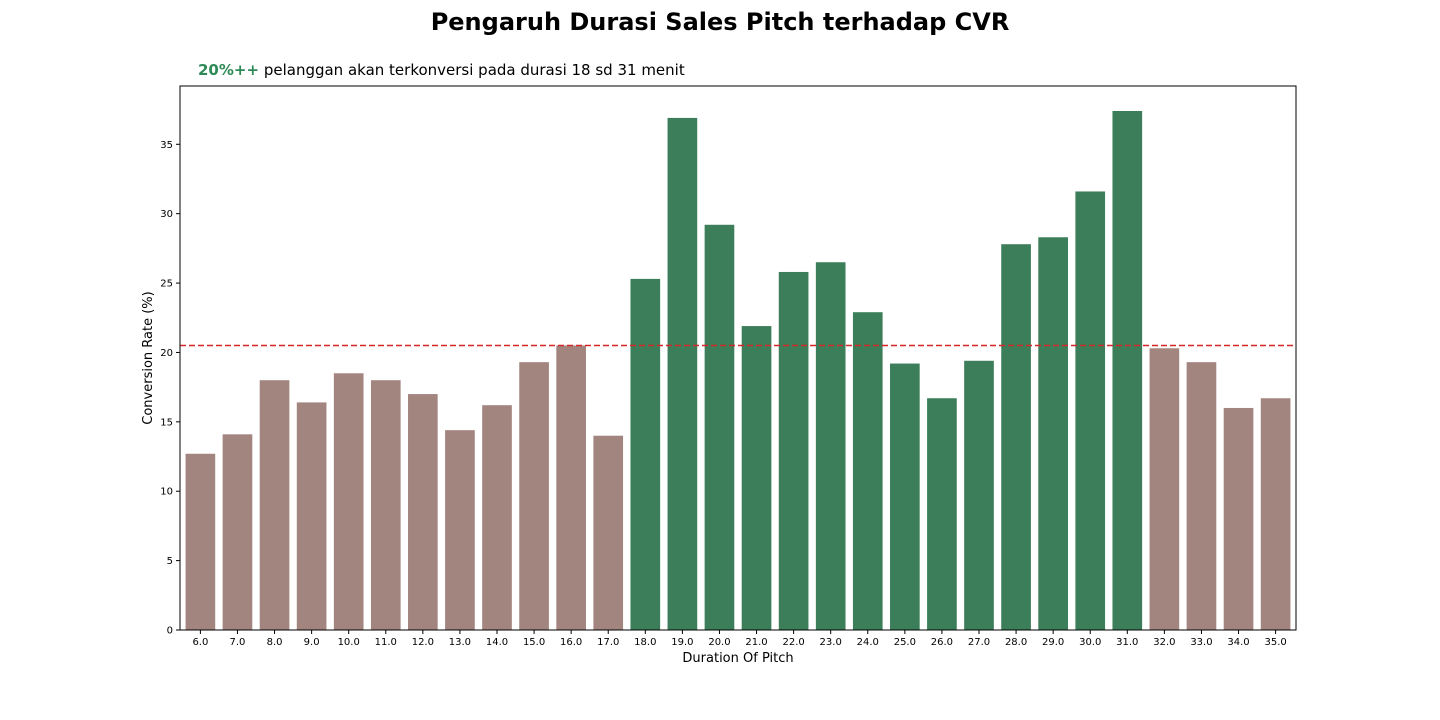 The image size is (1440, 720). I want to click on x-tick-label: 11.0, so click(386, 642).